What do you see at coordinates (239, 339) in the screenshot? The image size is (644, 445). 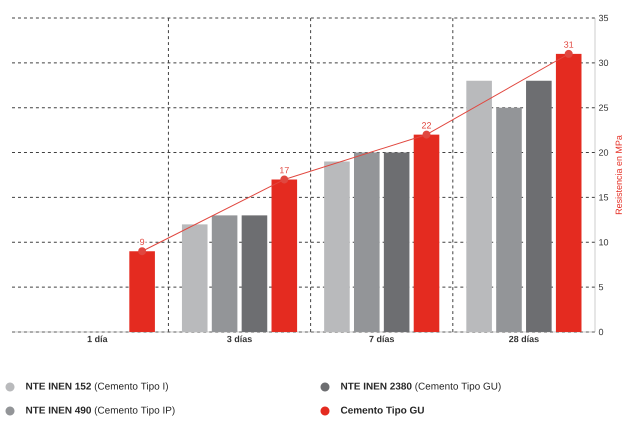 I see `x-tick-label: 3 días` at bounding box center [239, 339].